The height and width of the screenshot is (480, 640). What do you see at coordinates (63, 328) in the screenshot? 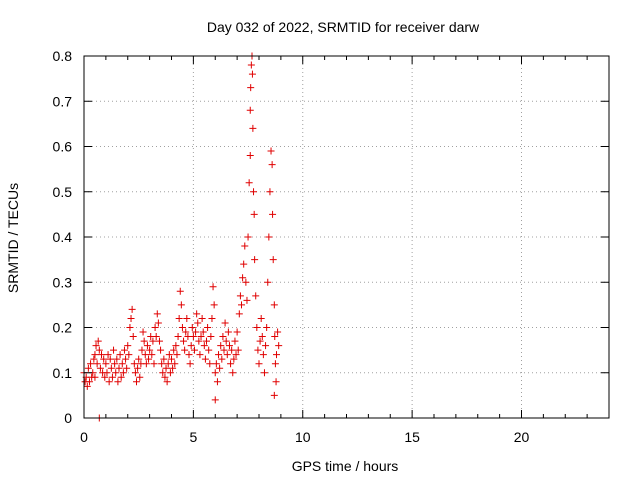
I see `y-tick-label: 0.2` at bounding box center [63, 328].